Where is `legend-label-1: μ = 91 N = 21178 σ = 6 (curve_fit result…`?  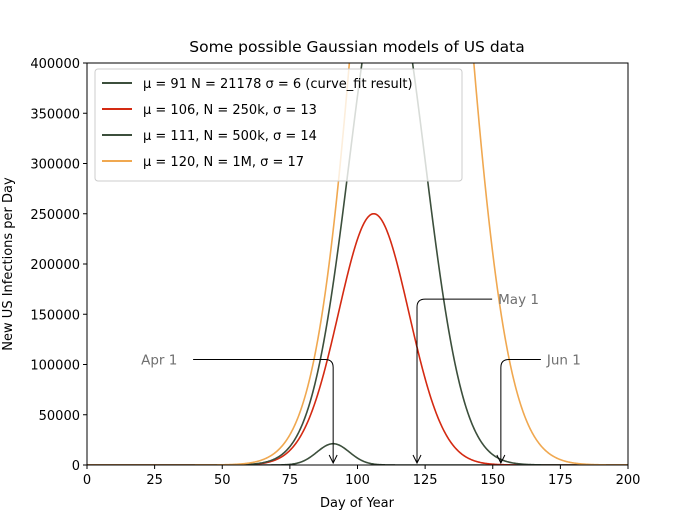
legend-label-1: μ = 91 N = 21178 σ = 6 (curve_fit result… is located at coordinates (278, 84).